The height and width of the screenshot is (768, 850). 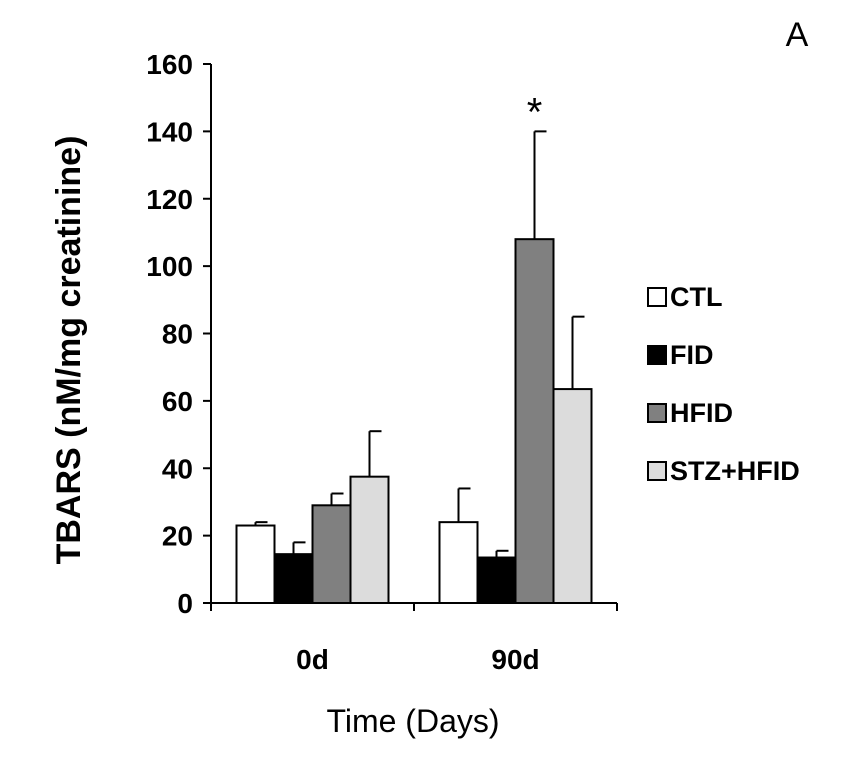 I want to click on y-tick-label: 120, so click(x=169, y=199).